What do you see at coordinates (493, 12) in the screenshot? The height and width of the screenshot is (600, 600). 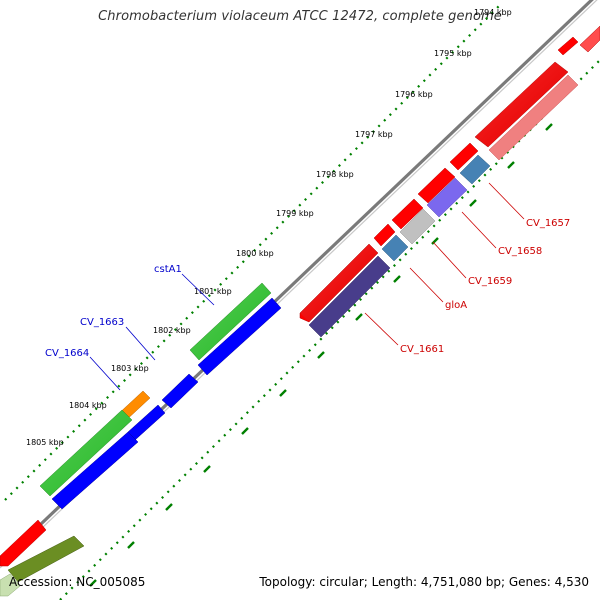 I see `tick-label: 1794 kbp` at bounding box center [493, 12].